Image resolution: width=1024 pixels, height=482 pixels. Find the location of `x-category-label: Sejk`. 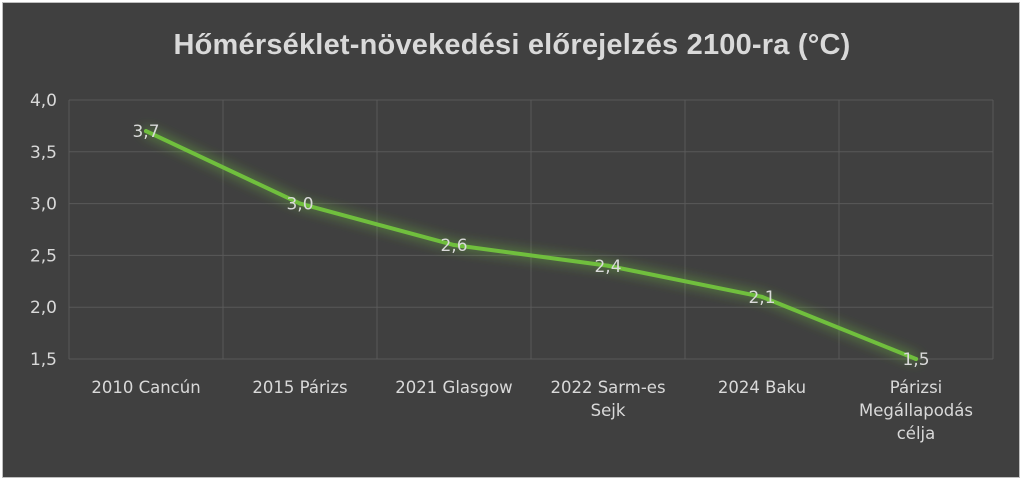

x-category-label: Sejk is located at coordinates (608, 410).